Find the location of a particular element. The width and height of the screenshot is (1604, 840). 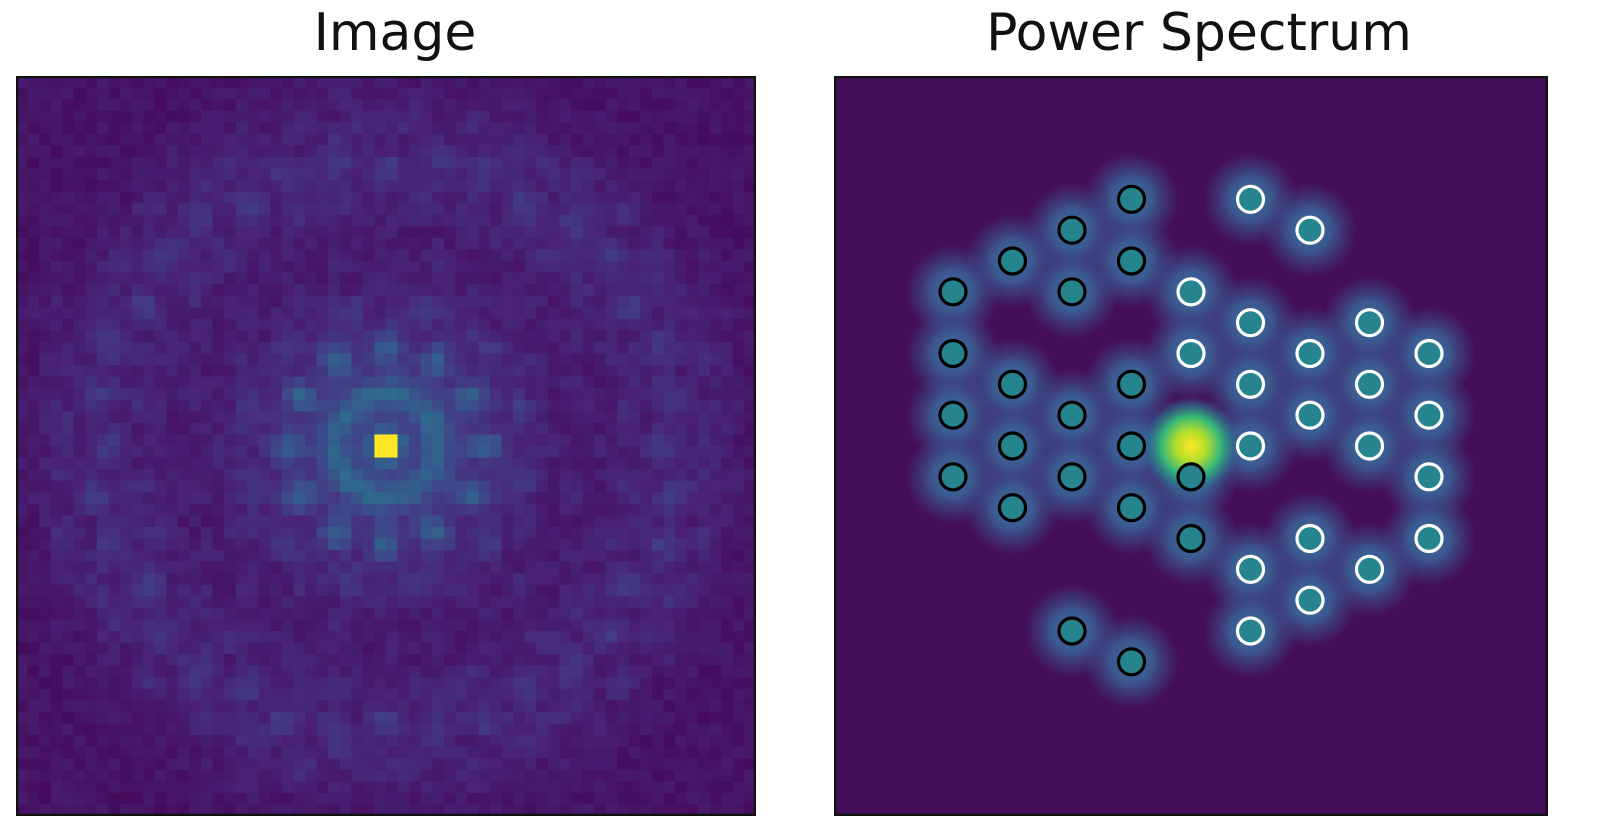

black-peak-marker is located at coordinates (1072, 292).